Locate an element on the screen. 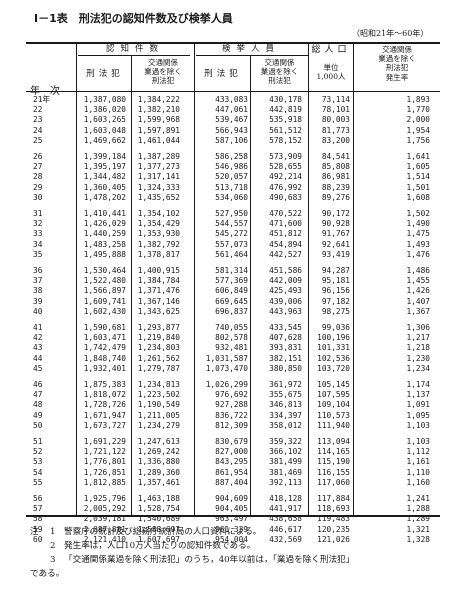 This screenshot has width=450, height=600. cell-recognized-total: 1,495,888 is located at coordinates (104, 254).